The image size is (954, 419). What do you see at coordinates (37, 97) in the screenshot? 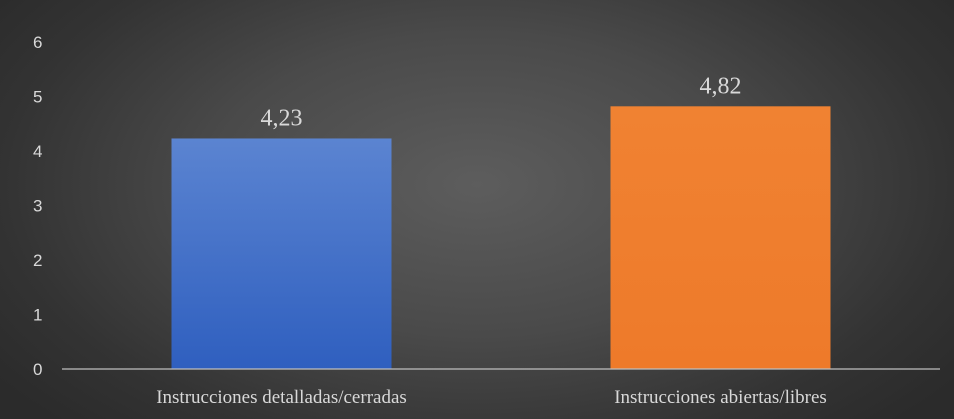
I see `y-tick-label: 5` at bounding box center [37, 97].